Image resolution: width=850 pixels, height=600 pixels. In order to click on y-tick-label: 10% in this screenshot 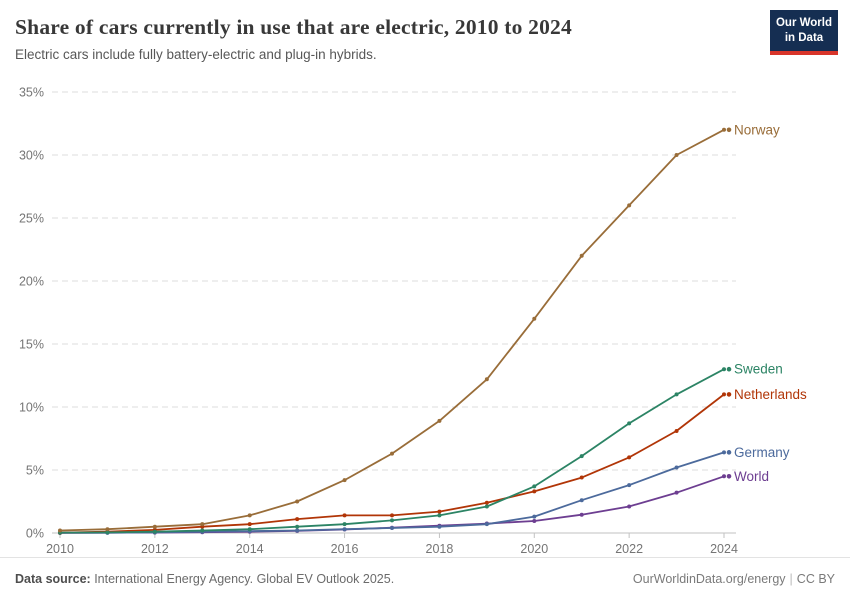, I will do `click(31, 408)`.